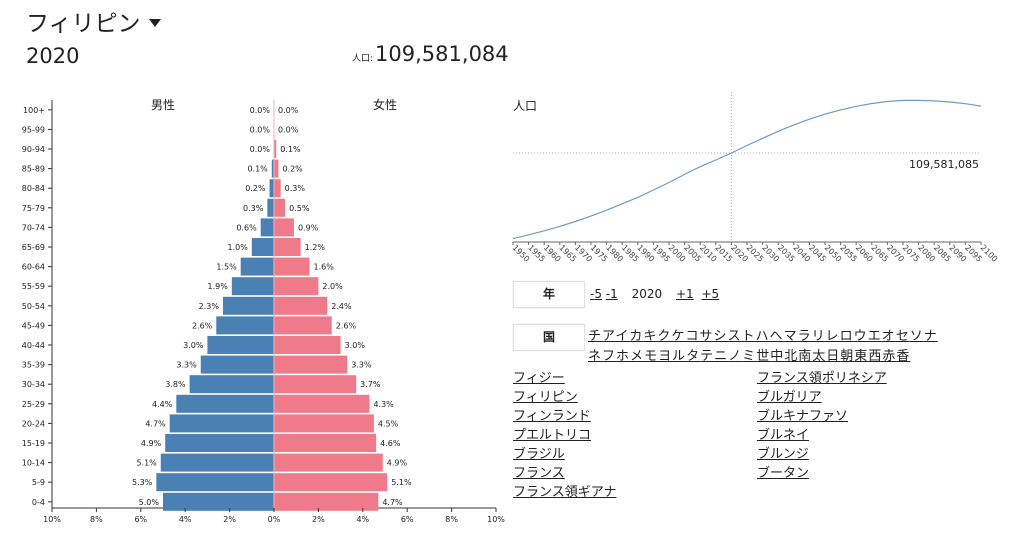  What do you see at coordinates (846, 336) in the screenshot?
I see `kana-index-link: ロ` at bounding box center [846, 336].